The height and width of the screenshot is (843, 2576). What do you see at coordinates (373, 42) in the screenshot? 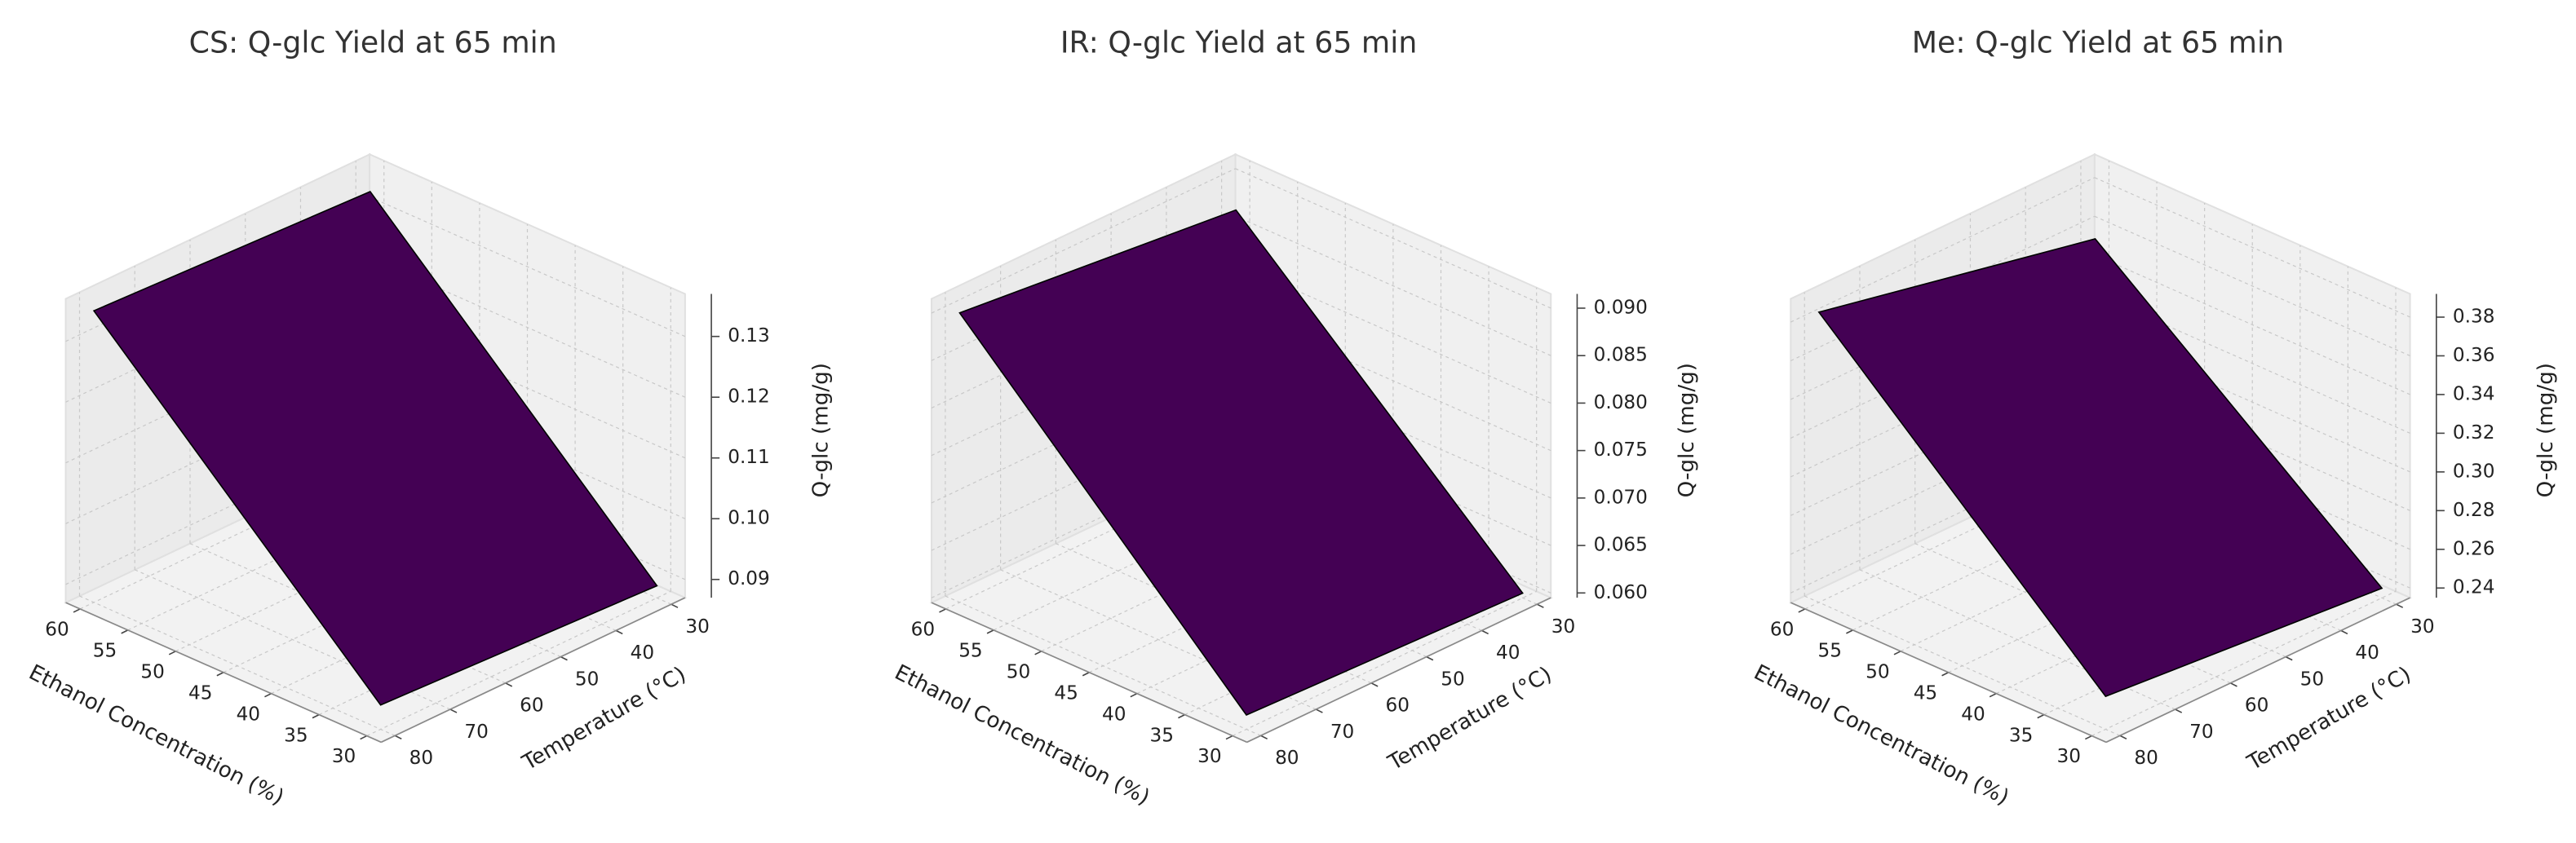
I see `chart-title: CS: Q-glc Yield at 65 min` at bounding box center [373, 42].